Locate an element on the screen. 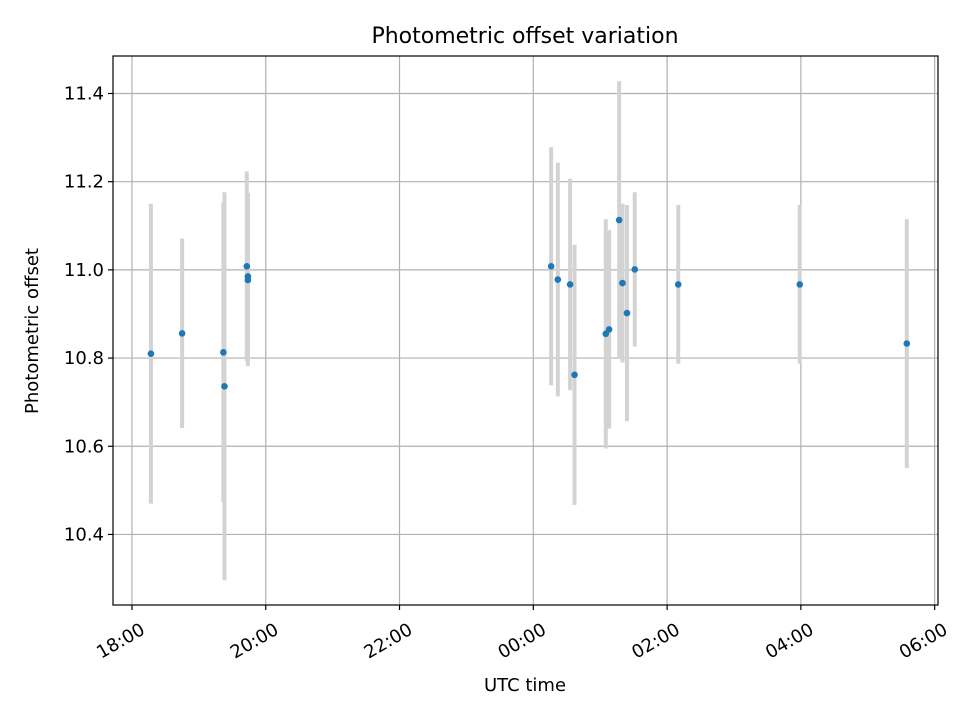  y-tick-layer: 10.4 10.6 10.8 11.0 11.2 11.4 is located at coordinates (88, 314).